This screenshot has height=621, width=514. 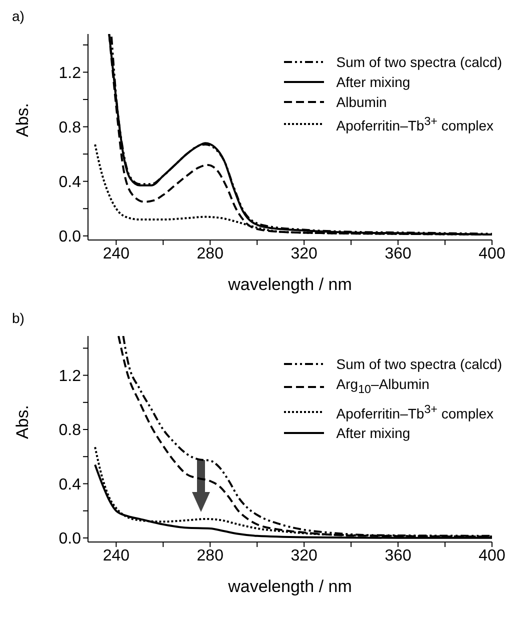 What do you see at coordinates (18, 318) in the screenshot?
I see `chart-title: b)` at bounding box center [18, 318].